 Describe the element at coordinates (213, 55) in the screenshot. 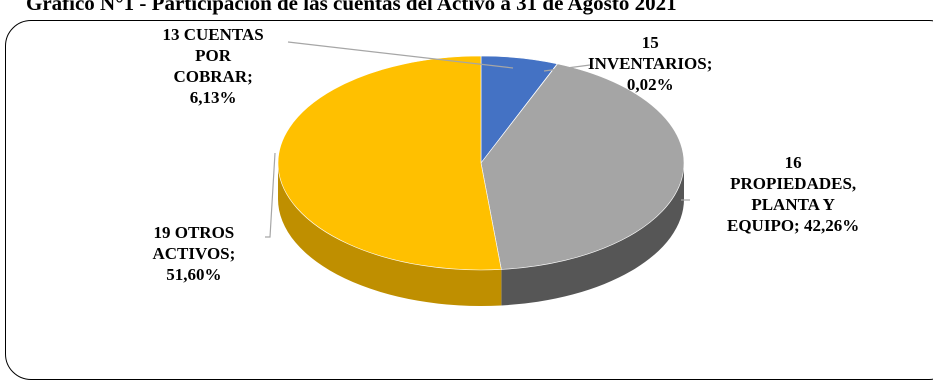

I see `label-cuentas-por-cobrar-line: POR` at that location.